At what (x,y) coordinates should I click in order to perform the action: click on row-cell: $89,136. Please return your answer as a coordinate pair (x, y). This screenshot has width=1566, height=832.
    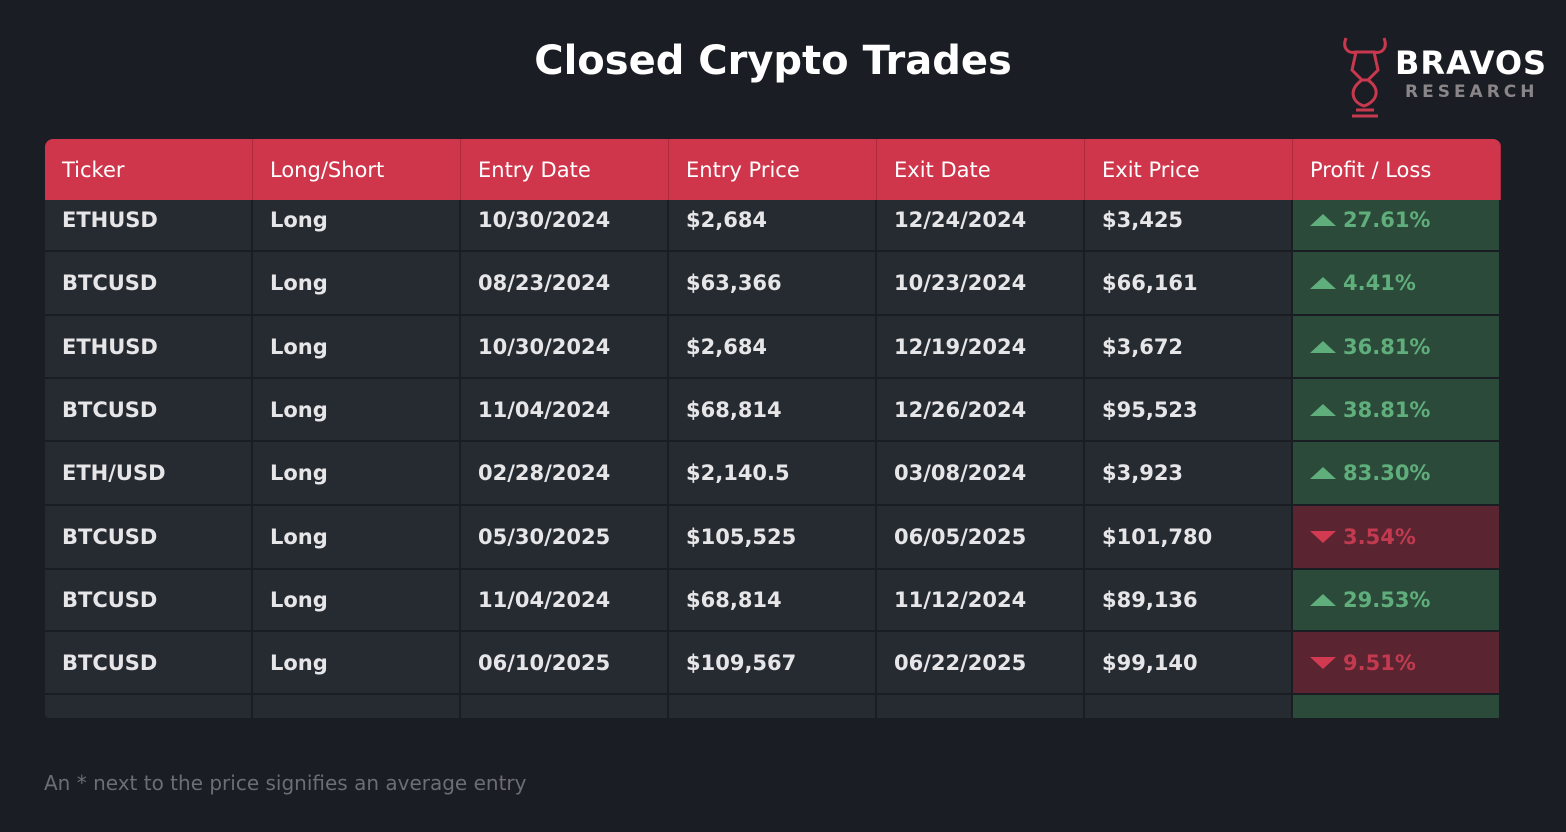
    Looking at the image, I should click on (1189, 601).